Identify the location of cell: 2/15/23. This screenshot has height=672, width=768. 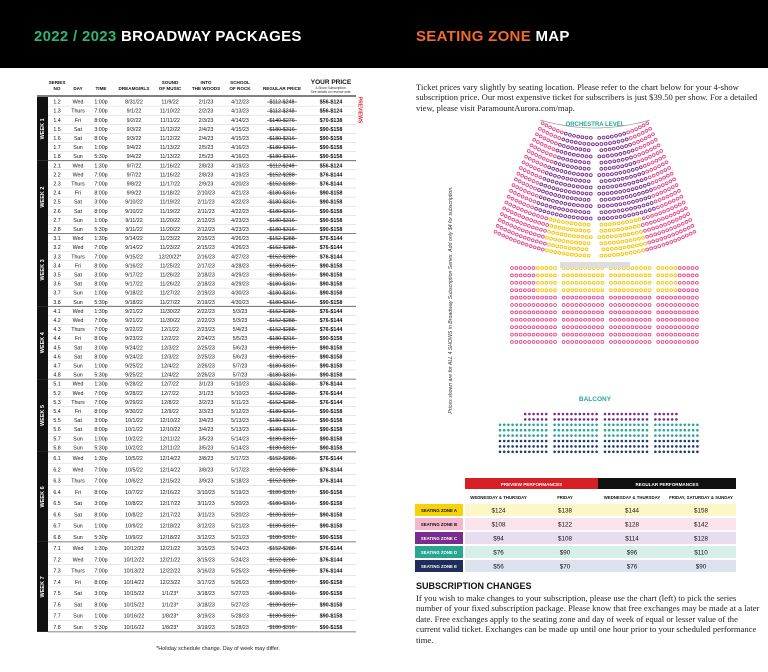
(206, 239).